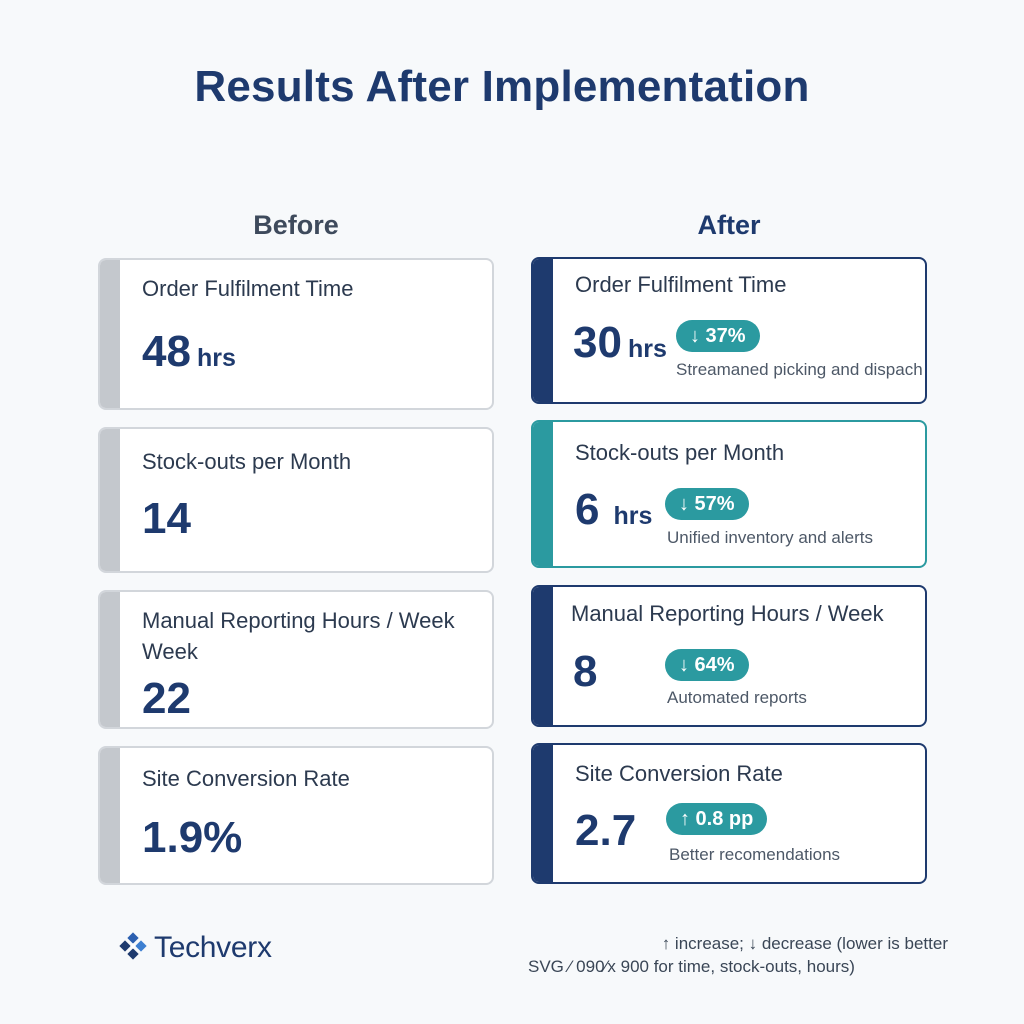 This screenshot has height=1024, width=1024. What do you see at coordinates (620, 342) in the screenshot?
I see `metric-value: 30 hrs` at bounding box center [620, 342].